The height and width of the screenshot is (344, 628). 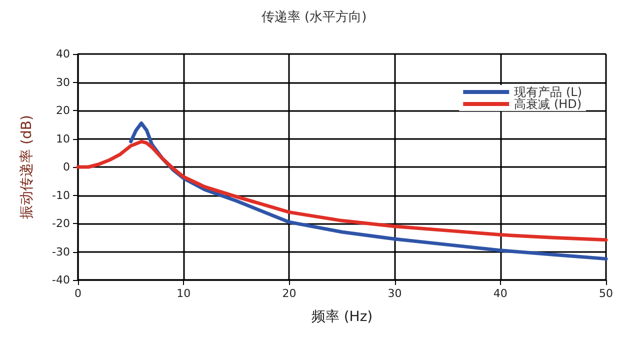 I want to click on y-tick-label: 0, so click(x=66, y=167).